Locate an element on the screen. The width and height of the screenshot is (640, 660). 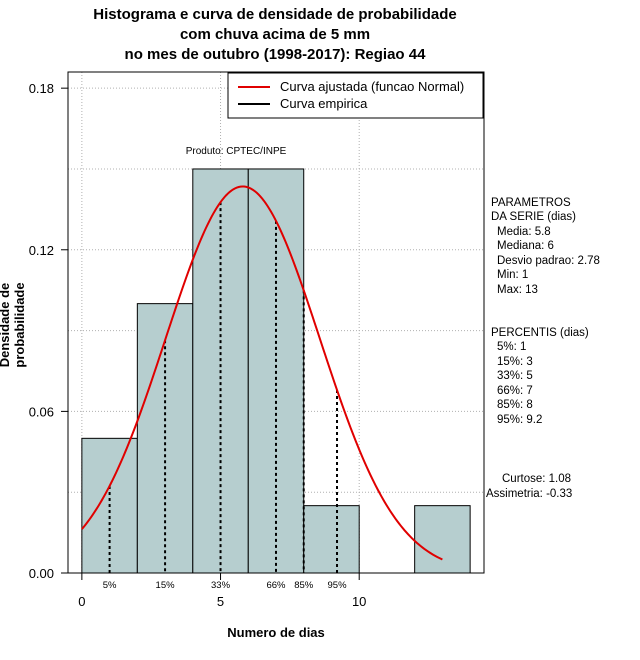
percentile-label: 5% is located at coordinates (110, 585).